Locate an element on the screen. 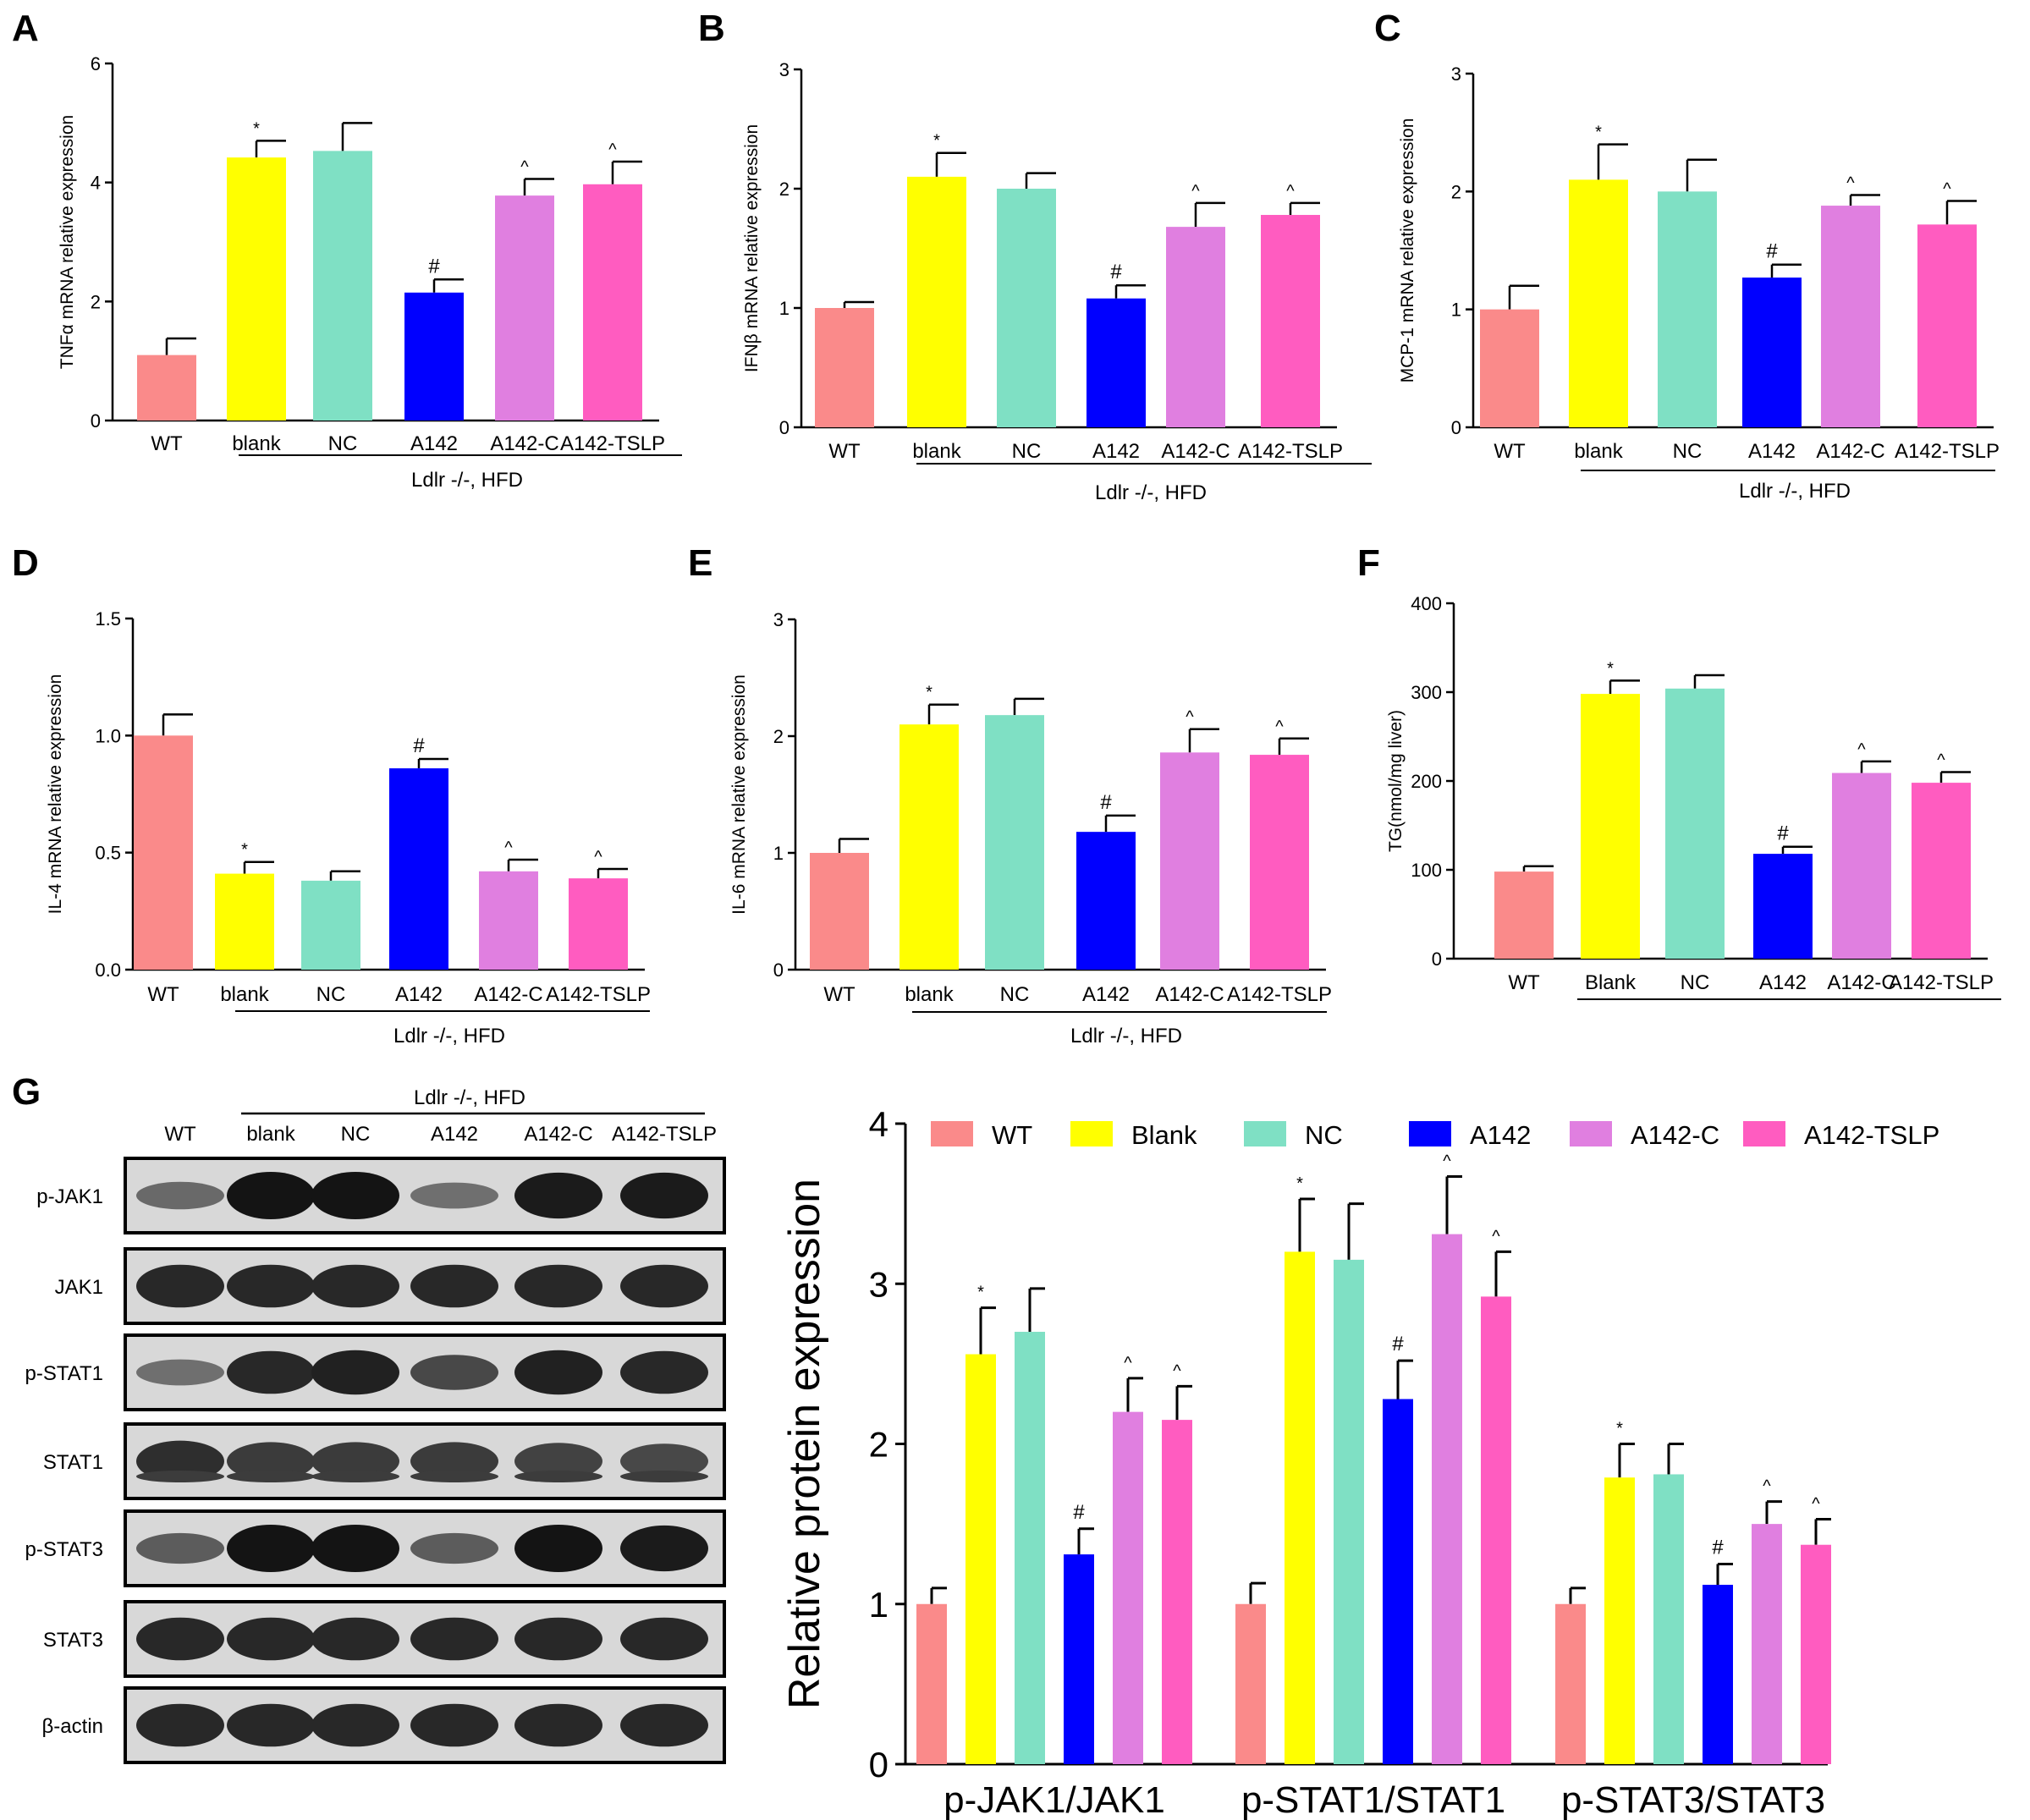 Image resolution: width=2030 pixels, height=1820 pixels. group-label: Ldlr -/-, HFD is located at coordinates (467, 481).